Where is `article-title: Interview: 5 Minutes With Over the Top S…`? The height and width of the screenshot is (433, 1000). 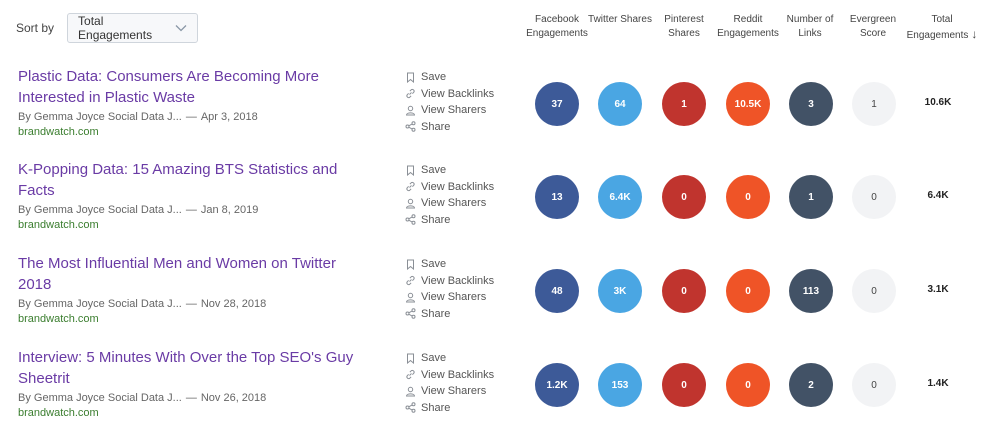 article-title: Interview: 5 Minutes With Over the Top S… is located at coordinates (186, 368).